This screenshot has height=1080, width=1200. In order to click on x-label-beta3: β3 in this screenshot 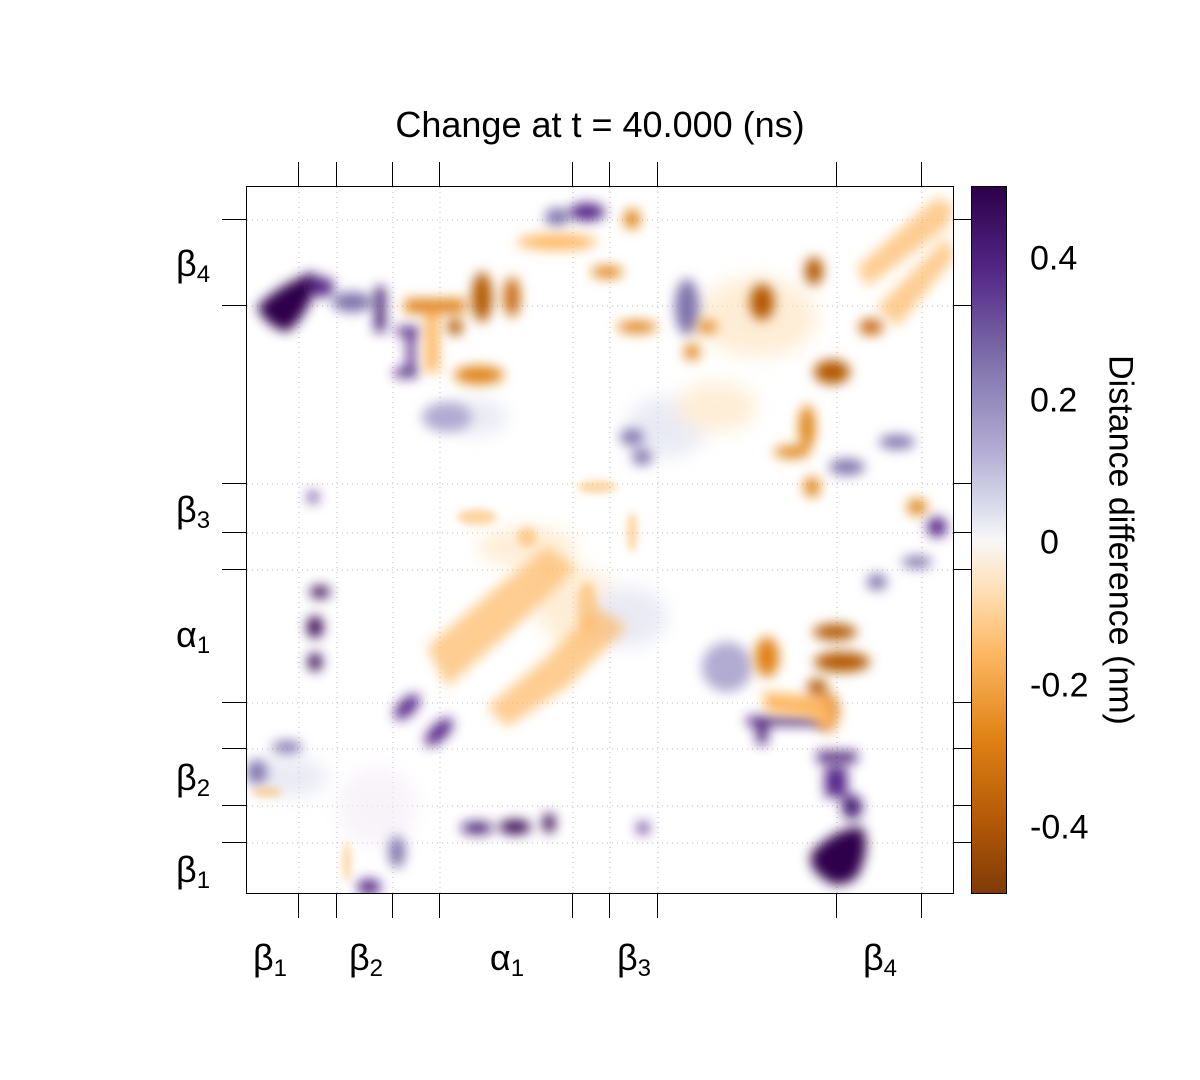, I will do `click(634, 959)`.